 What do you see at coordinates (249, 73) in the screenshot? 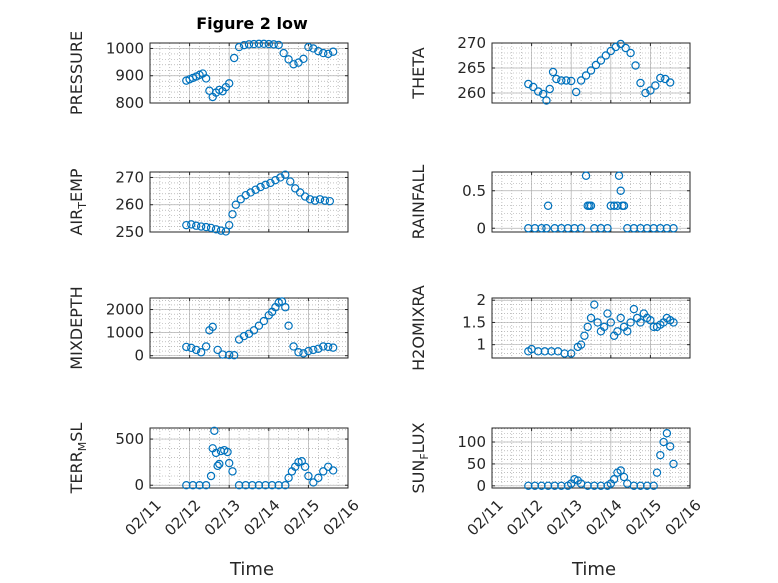
I see `panel-1-axes-frame` at bounding box center [249, 73].